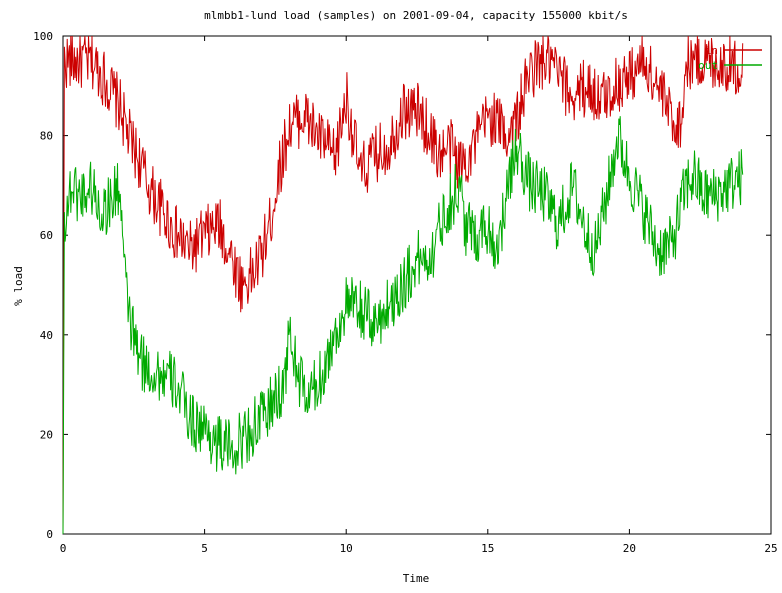 The image size is (782, 593). What do you see at coordinates (487, 548) in the screenshot?
I see `x-tick-label: 15` at bounding box center [487, 548].